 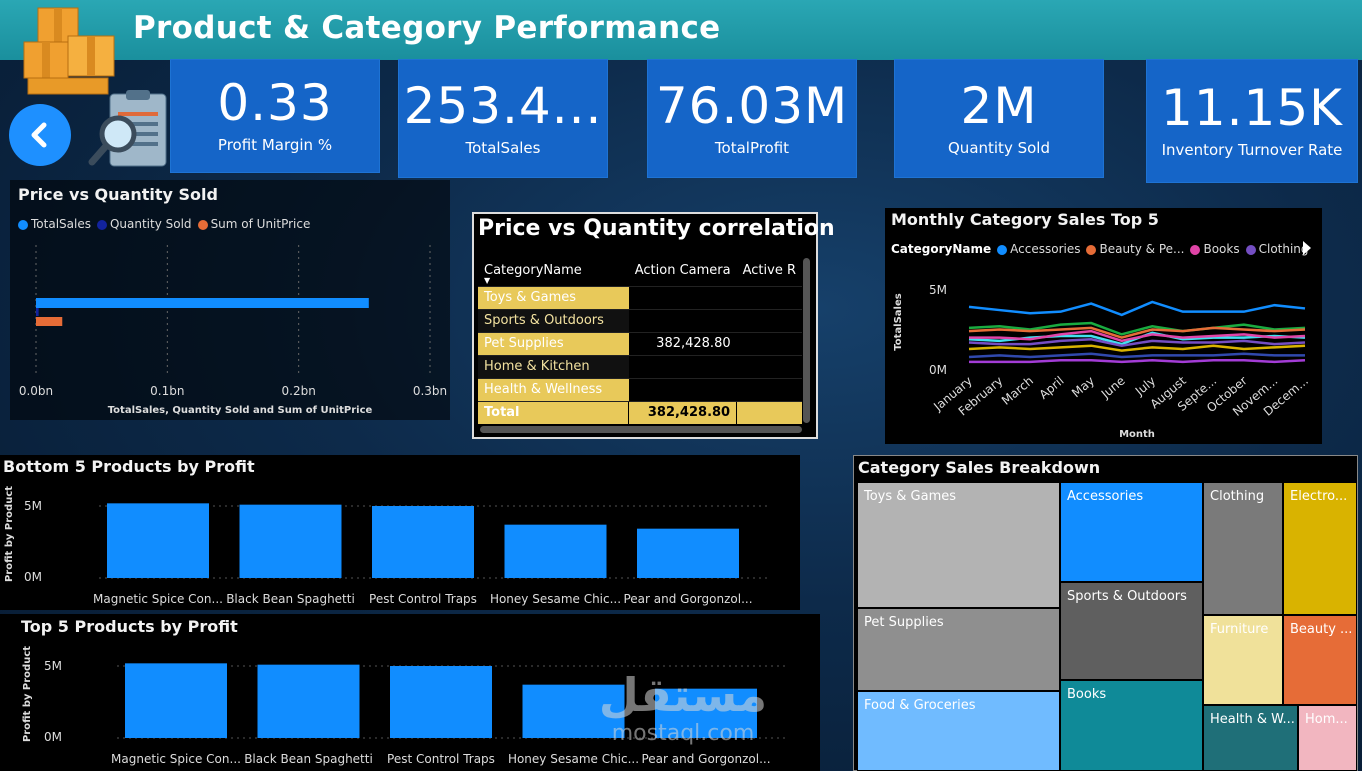 I want to click on treemap-cell: Toys & Games, so click(x=958, y=545).